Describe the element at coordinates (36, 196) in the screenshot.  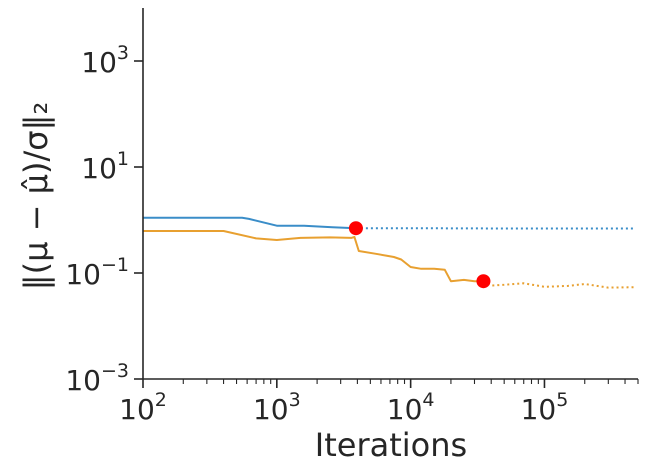
I see `y-axis-title: ‖(μ − μ̂)/σ‖₂` at that location.